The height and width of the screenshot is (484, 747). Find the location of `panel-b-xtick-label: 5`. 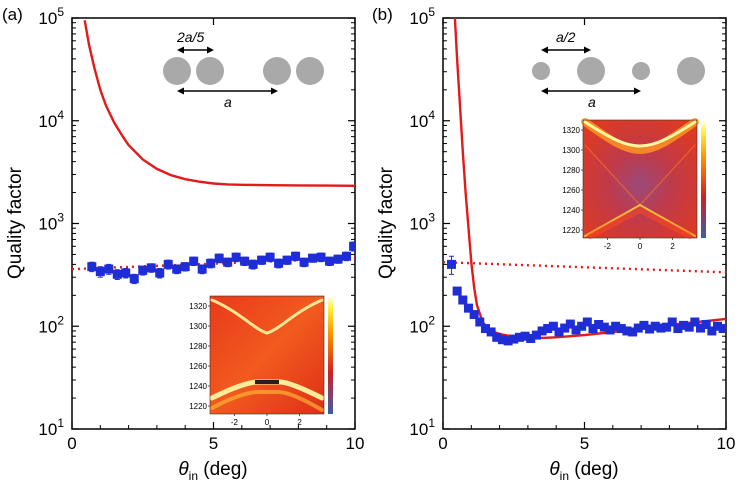

panel-b-xtick-label: 5 is located at coordinates (584, 443).